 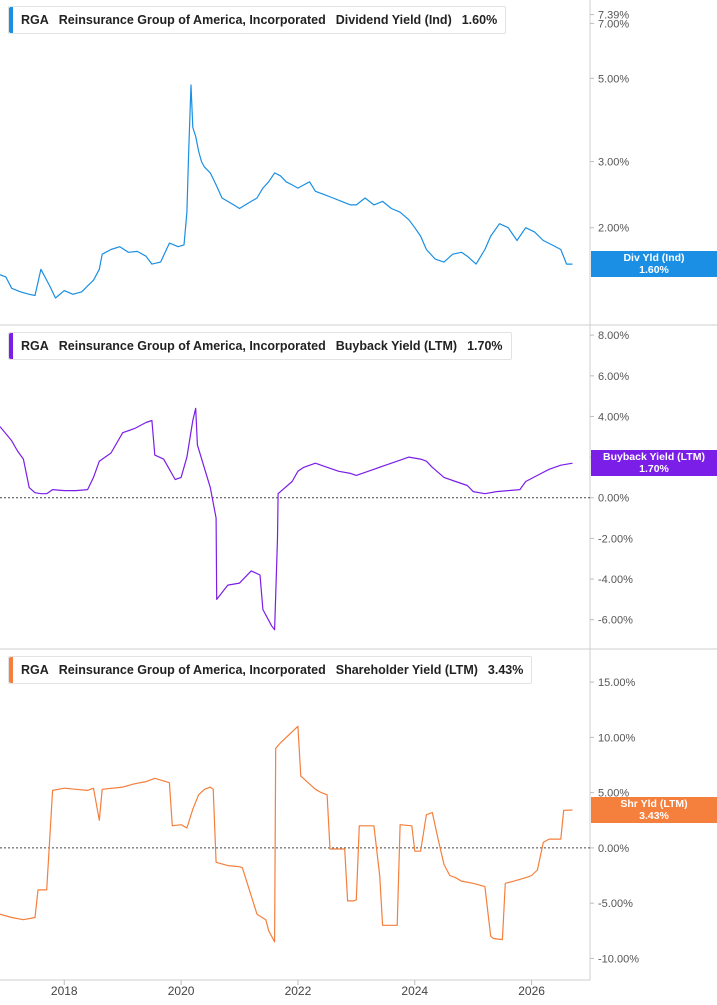 I want to click on x-tick-label: 2018, so click(x=64, y=991).